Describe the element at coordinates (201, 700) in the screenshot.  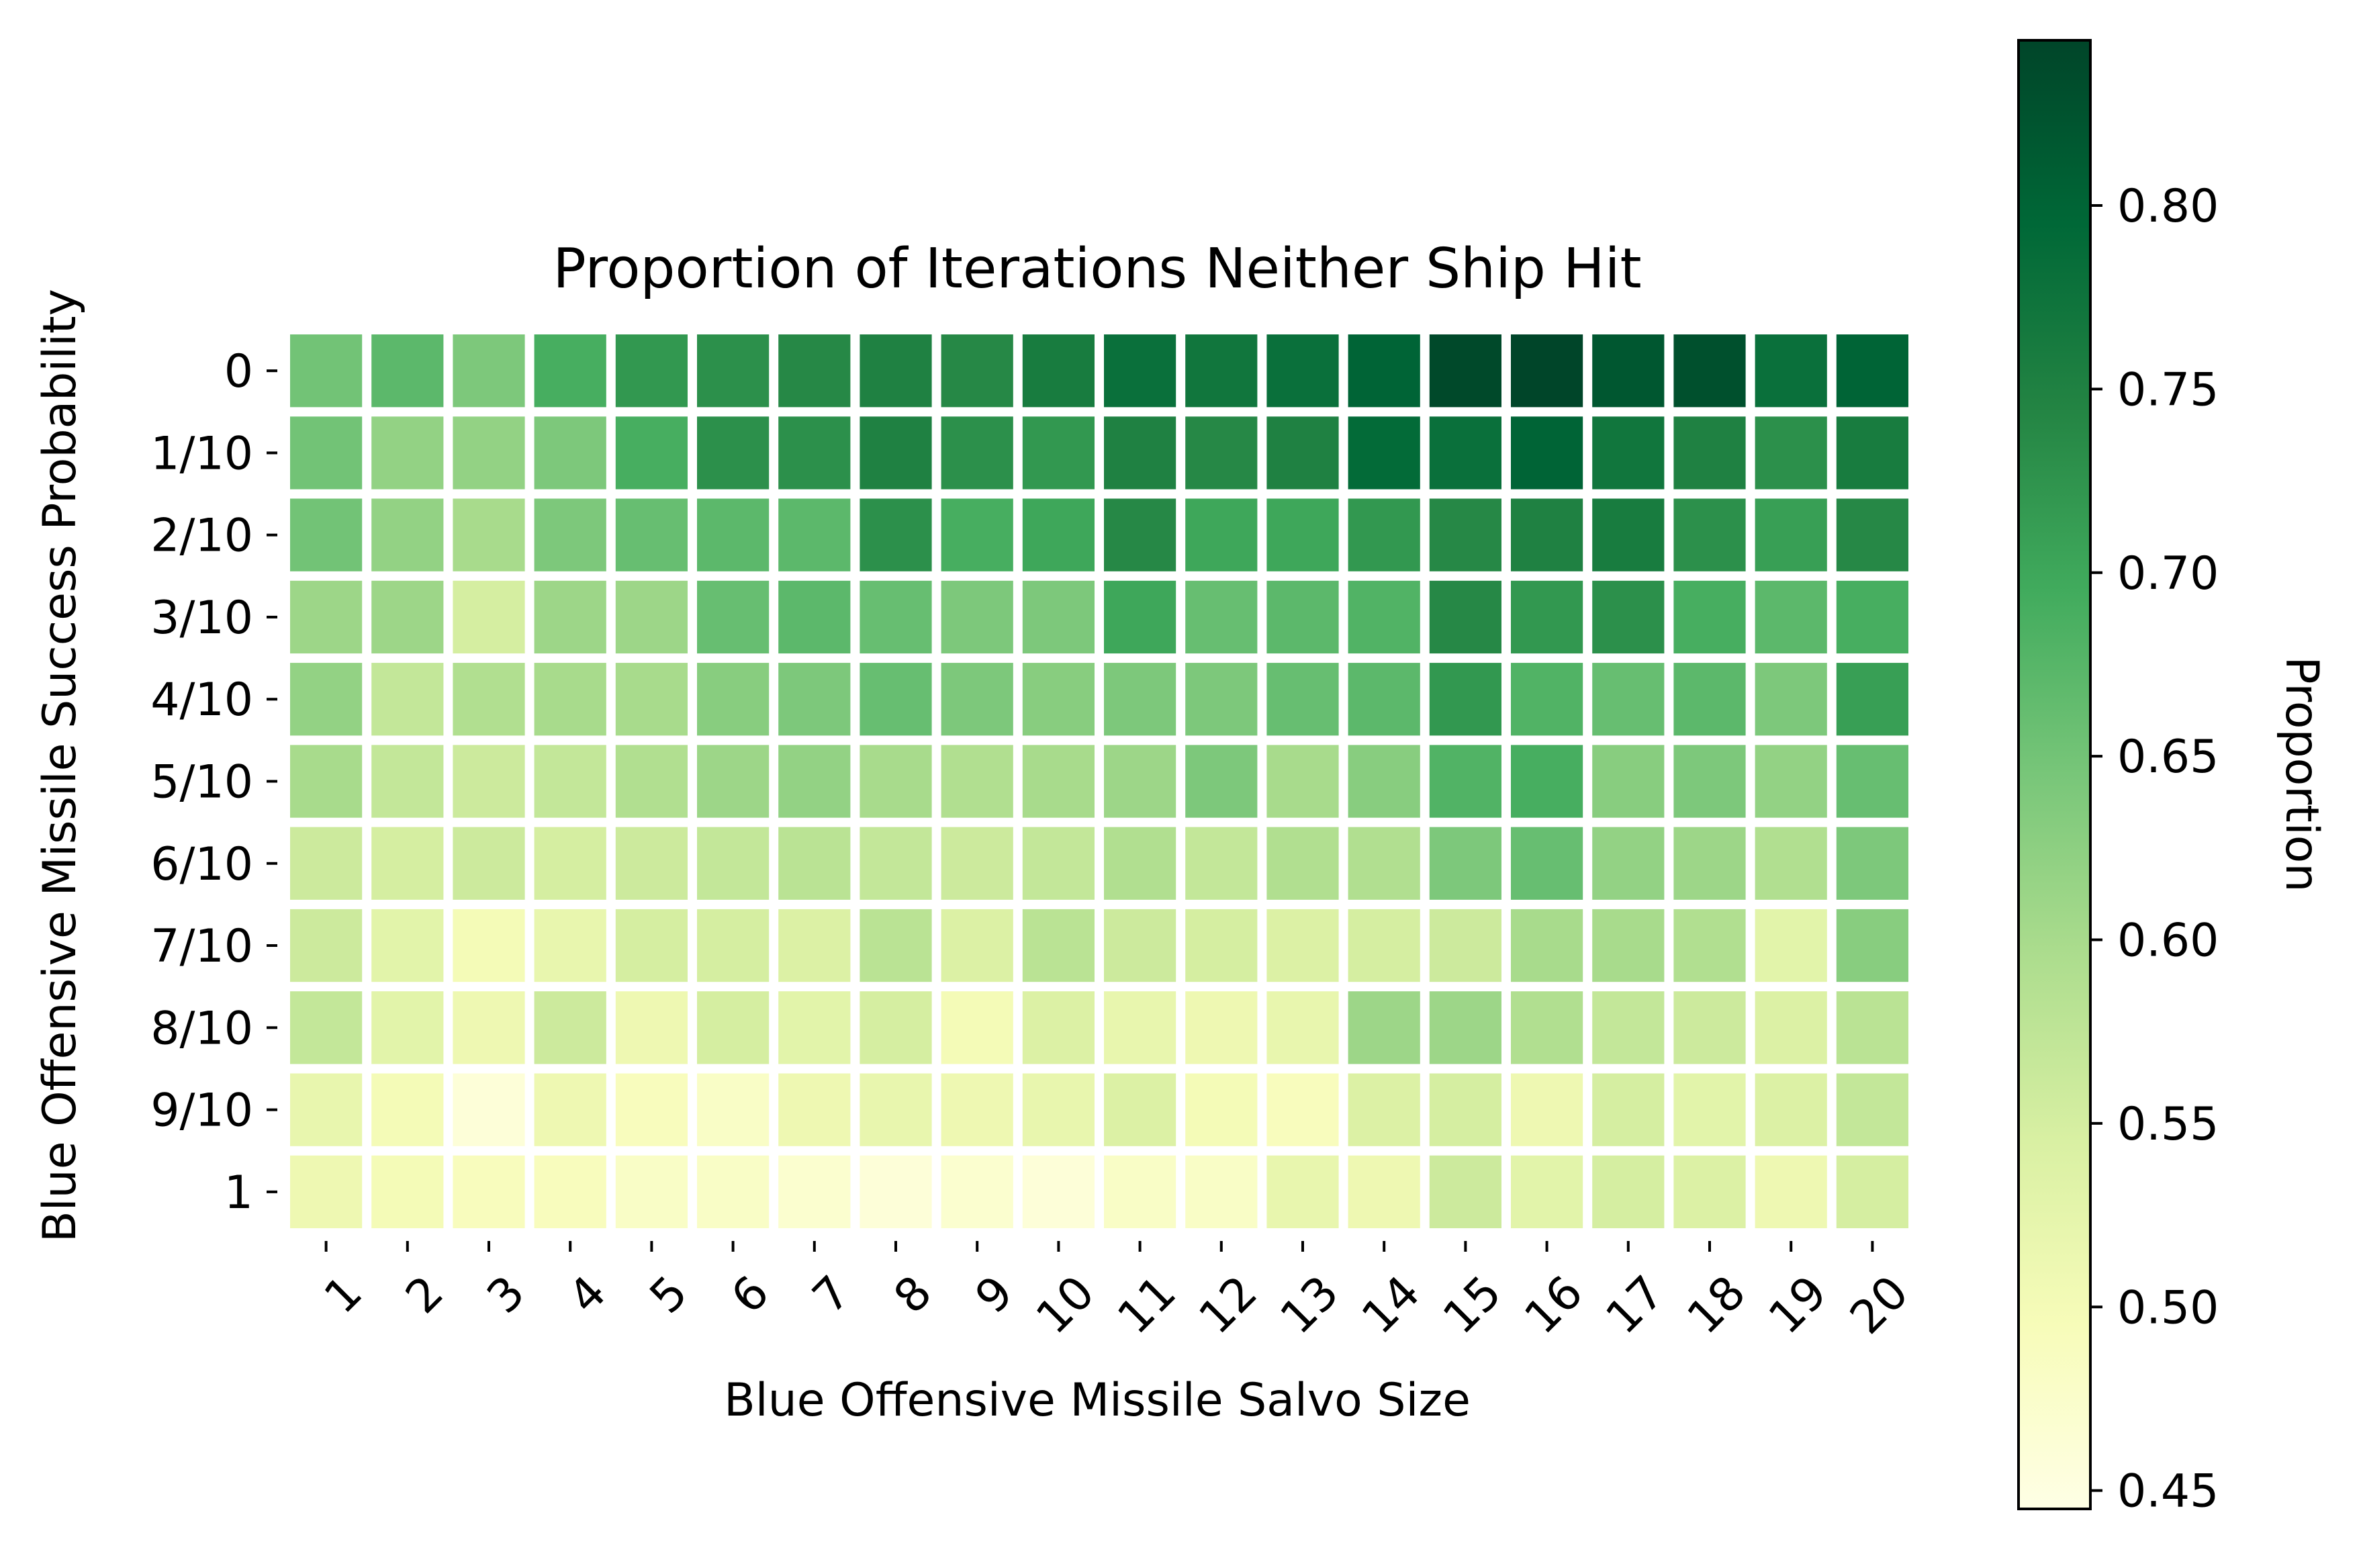
I see `y-tick-label: 4/10` at that location.